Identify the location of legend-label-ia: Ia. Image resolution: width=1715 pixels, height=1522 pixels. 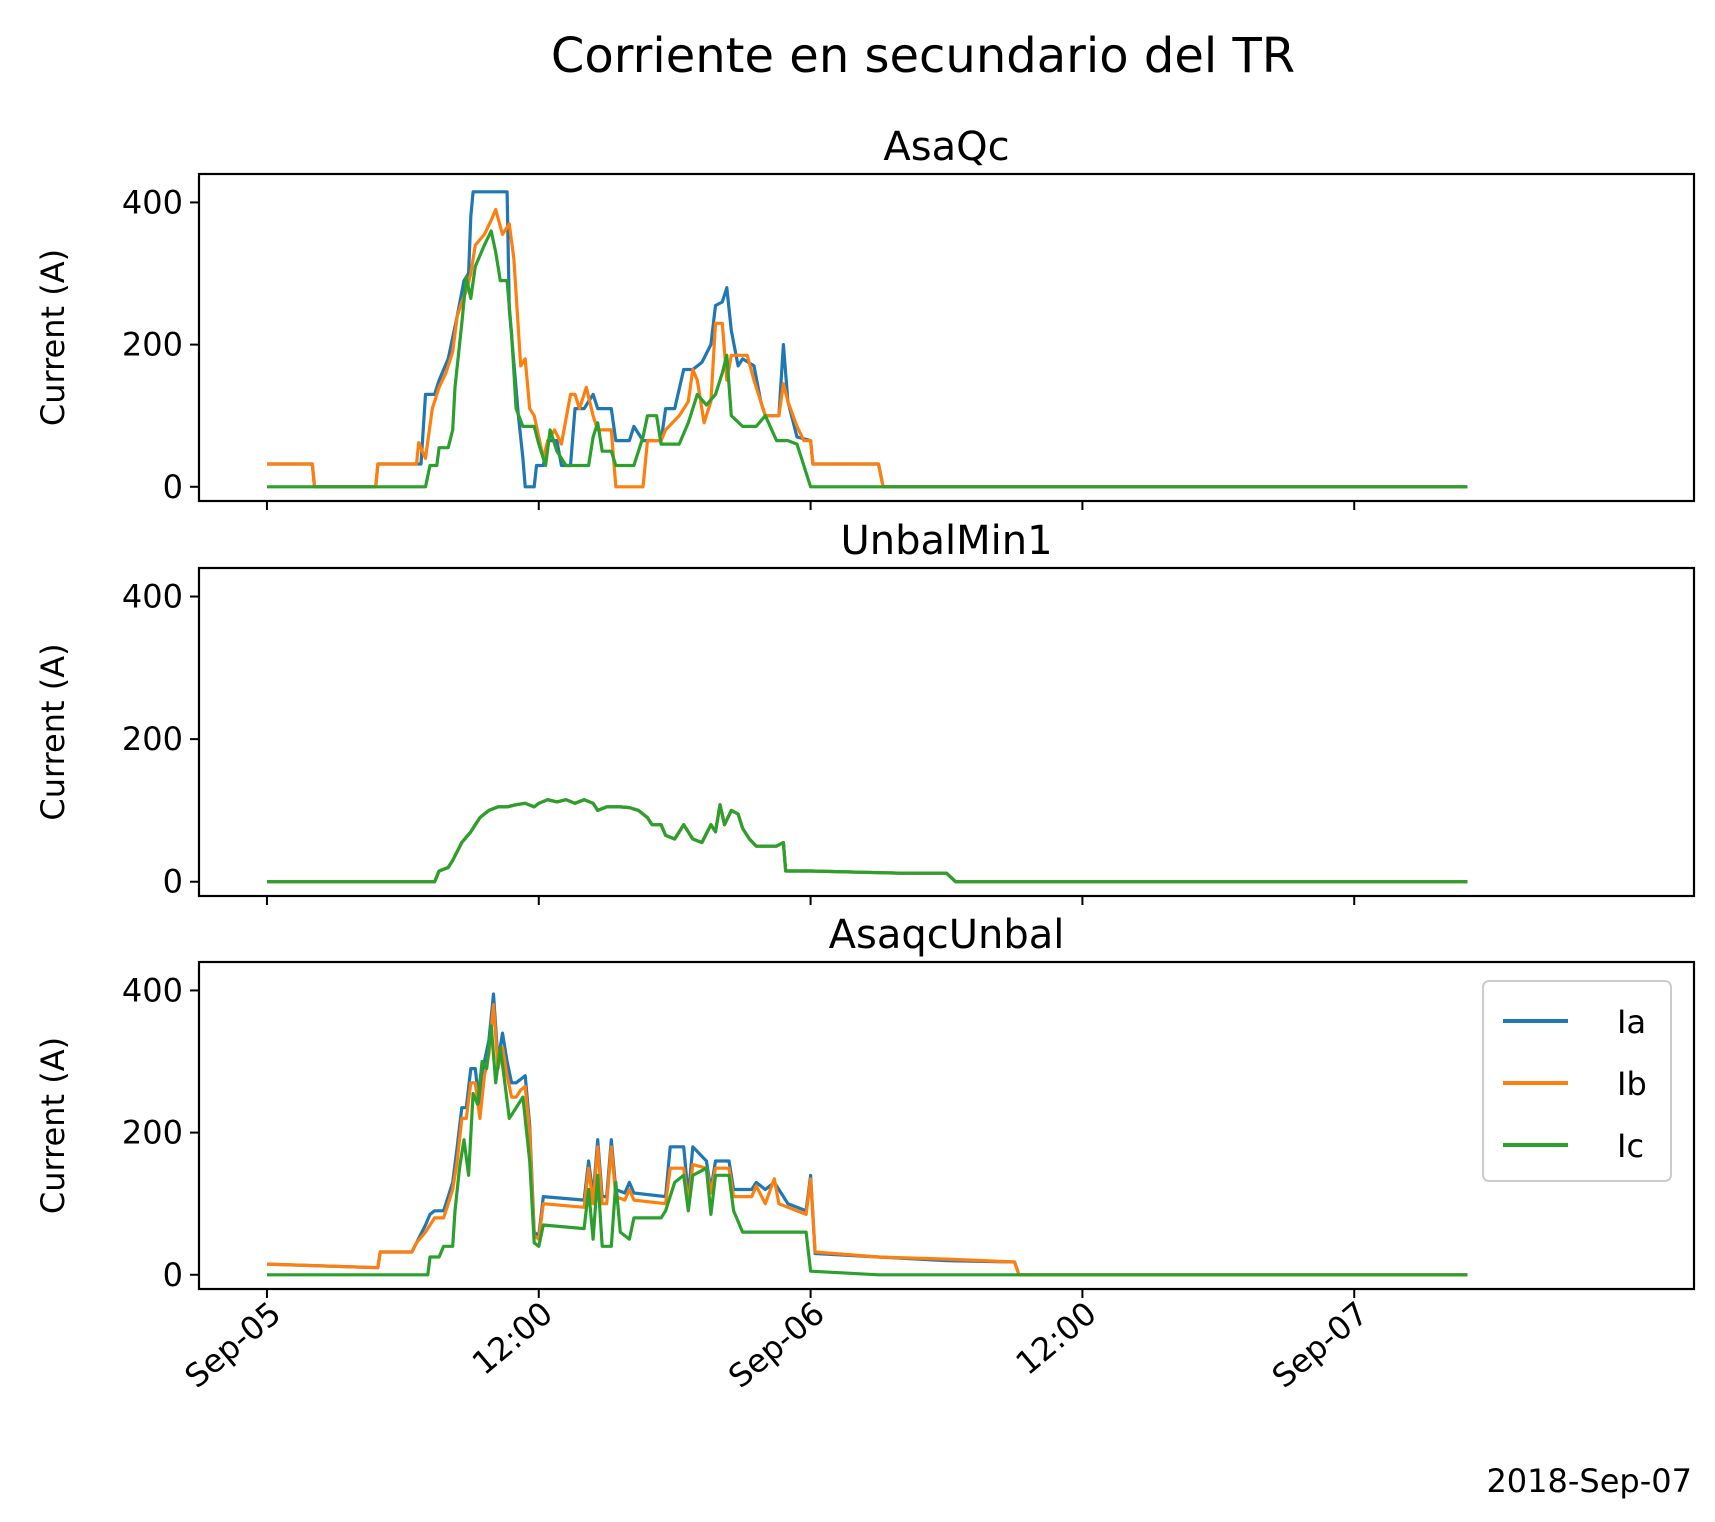
(1631, 1022).